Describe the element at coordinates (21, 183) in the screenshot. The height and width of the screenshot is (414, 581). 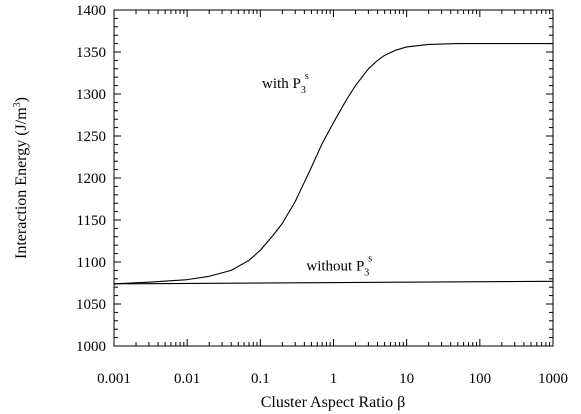
I see `y-axis-label-text: Interaction Energy (J/m` at that location.